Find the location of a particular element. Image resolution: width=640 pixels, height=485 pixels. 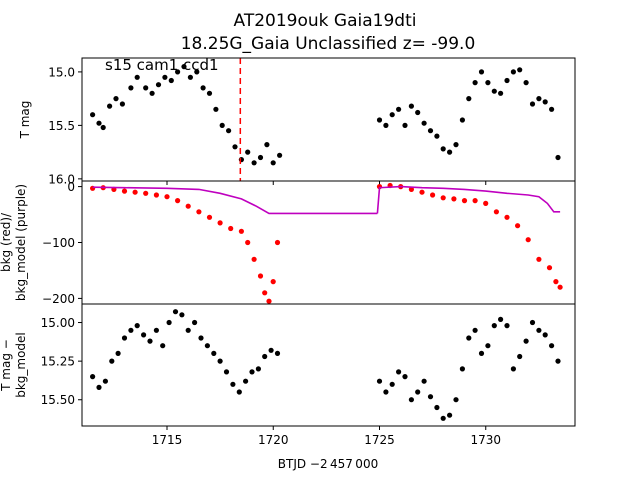

panel-annotation: s15 cam1 ccd1 is located at coordinates (162, 65).